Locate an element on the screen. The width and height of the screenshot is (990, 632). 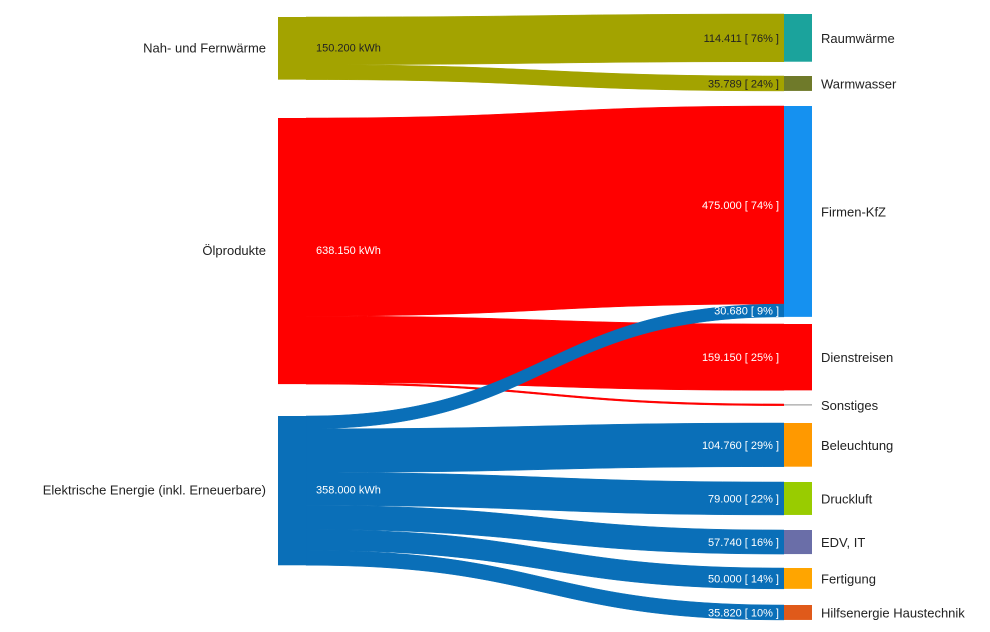
target-node-beleuchtung is located at coordinates (798, 445).